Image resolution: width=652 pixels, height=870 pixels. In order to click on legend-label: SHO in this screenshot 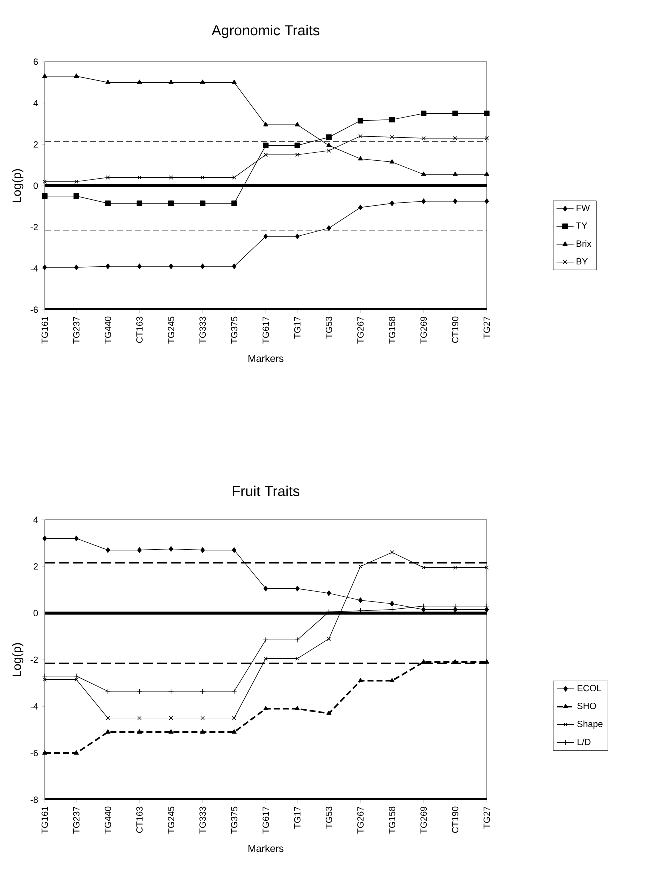, I will do `click(587, 706)`.